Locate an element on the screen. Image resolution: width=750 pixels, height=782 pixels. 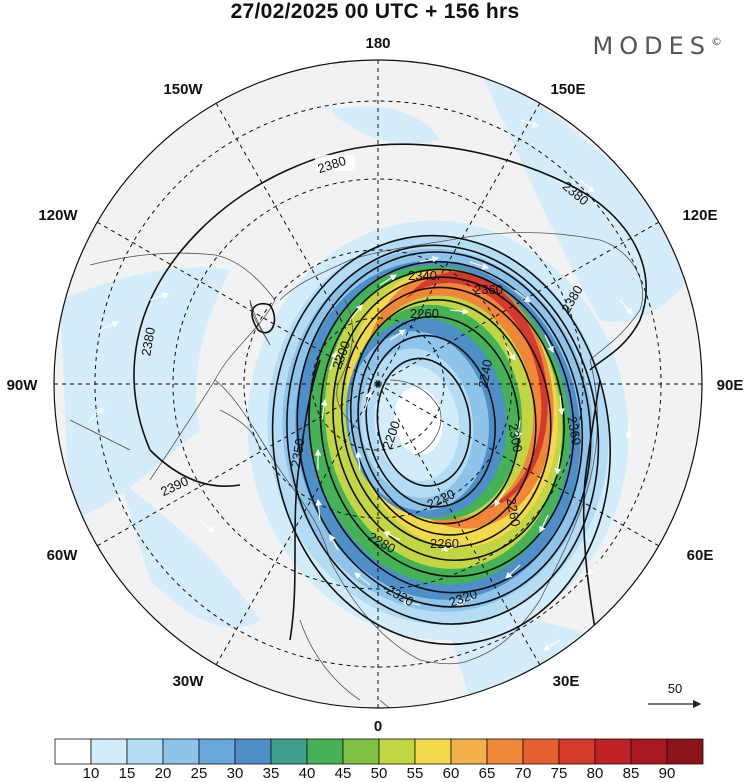
colorbar-tick-label: 75 is located at coordinates (559, 773).